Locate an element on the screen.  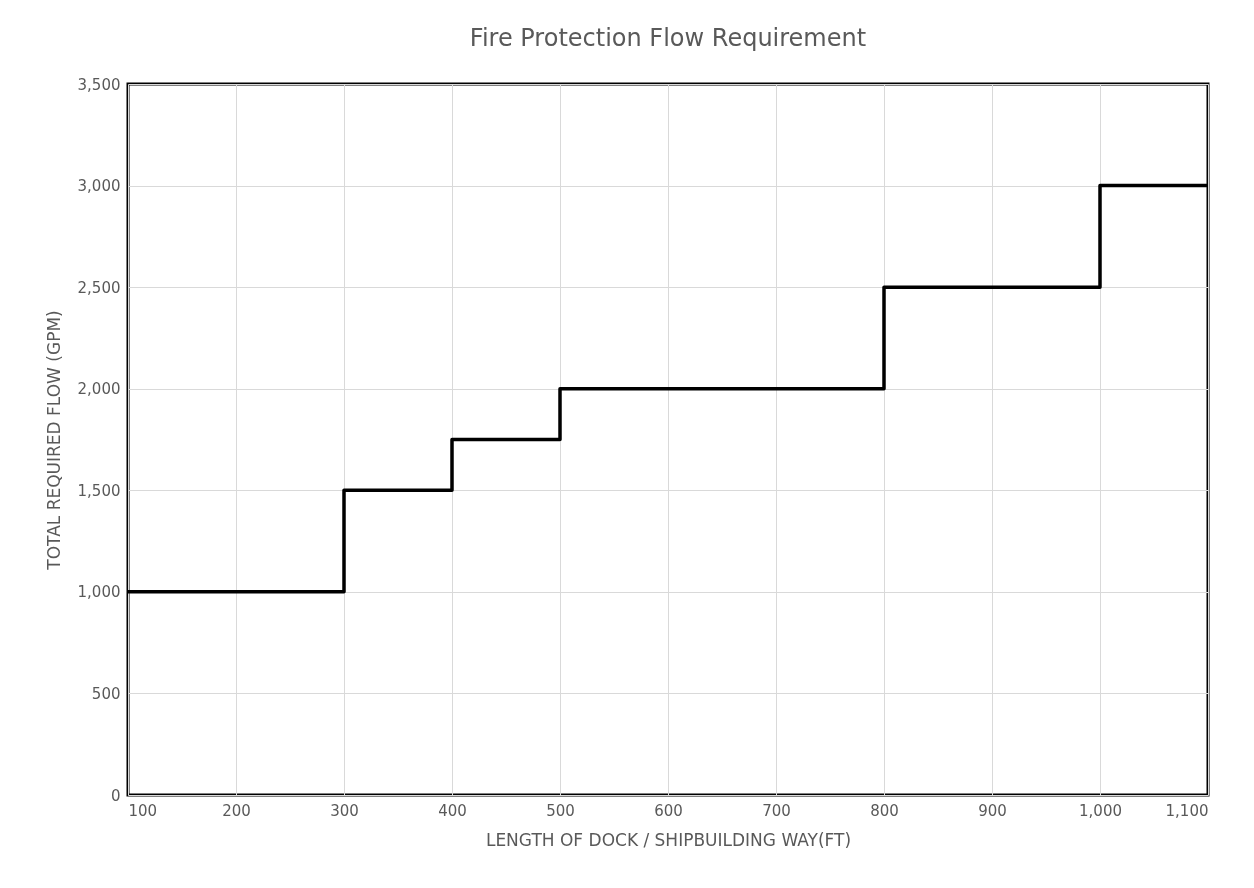
chart-title: Fire Protection Flow Requirement is located at coordinates (668, 38).